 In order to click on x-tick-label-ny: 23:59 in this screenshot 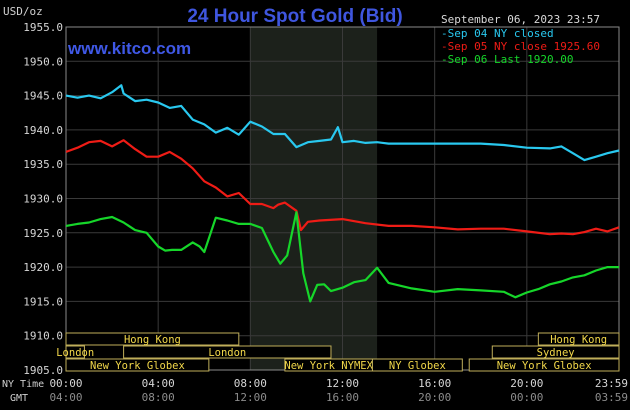, I will do `click(611, 383)`.